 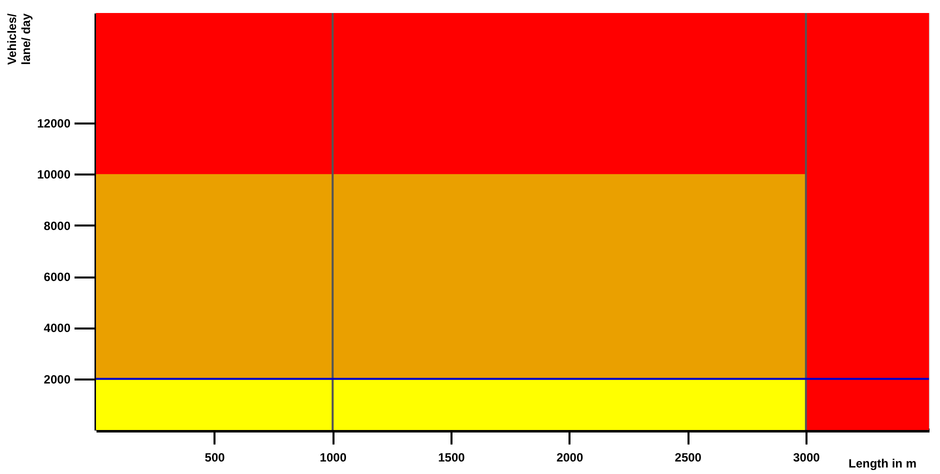 What do you see at coordinates (57, 225) in the screenshot?
I see `y-tick-label: 8000` at bounding box center [57, 225].